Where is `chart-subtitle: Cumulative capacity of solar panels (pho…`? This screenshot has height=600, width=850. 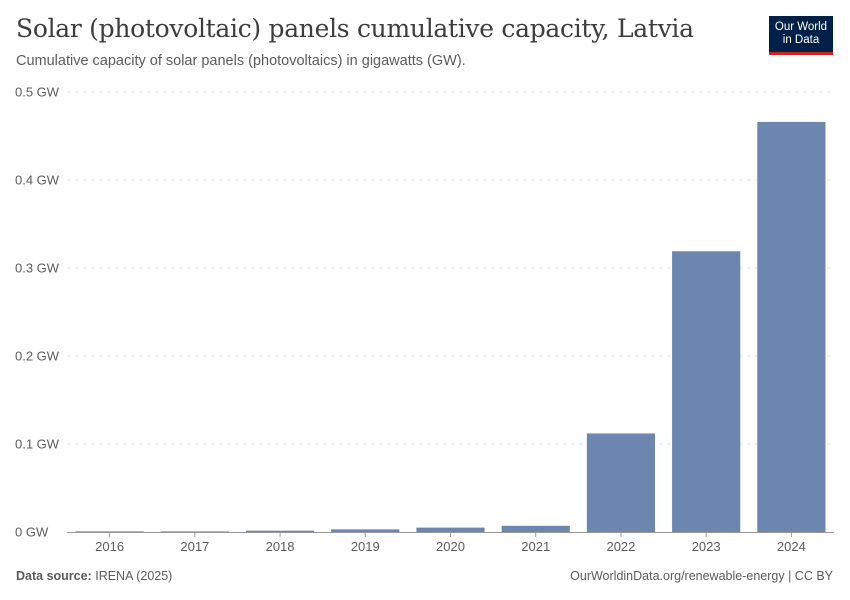
chart-subtitle: Cumulative capacity of solar panels (pho… is located at coordinates (241, 61).